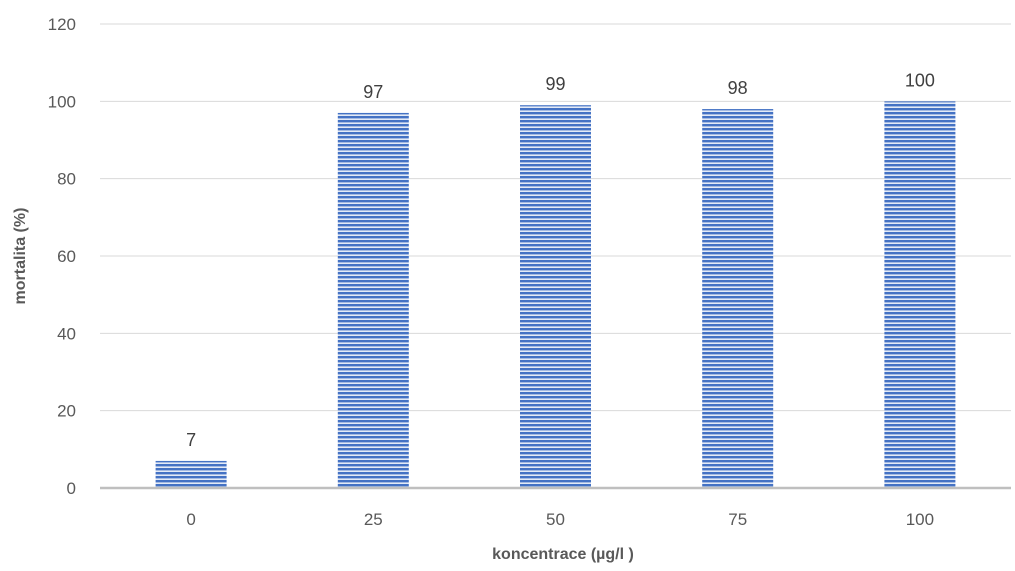  What do you see at coordinates (190, 519) in the screenshot?
I see `x-tick-label: 0` at bounding box center [190, 519].